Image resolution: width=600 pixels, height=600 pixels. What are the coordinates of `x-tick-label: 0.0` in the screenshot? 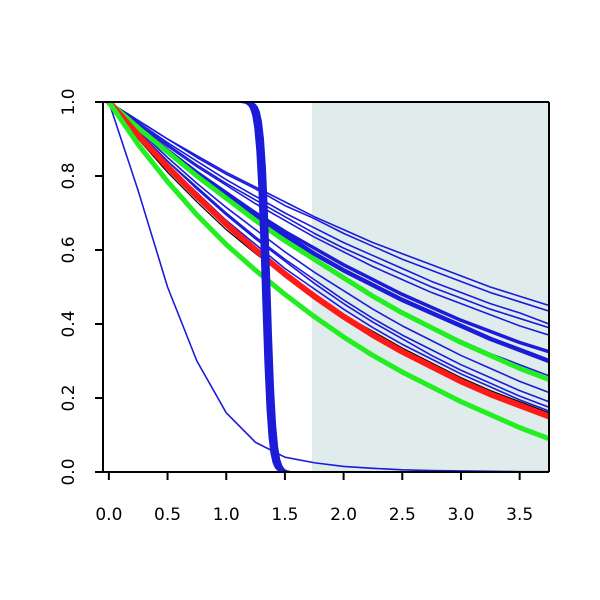 It's located at (108, 515).